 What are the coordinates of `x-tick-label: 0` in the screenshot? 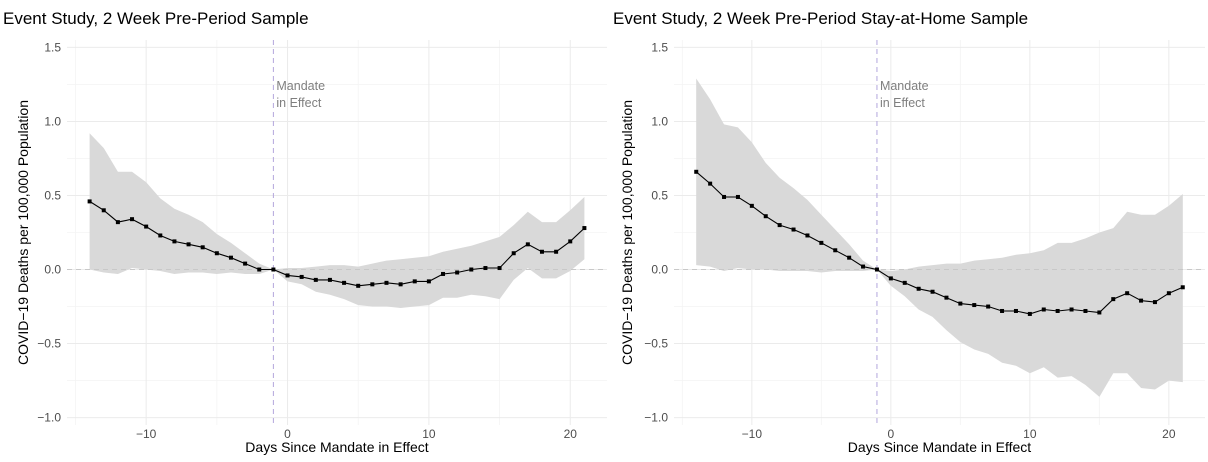 It's located at (287, 434).